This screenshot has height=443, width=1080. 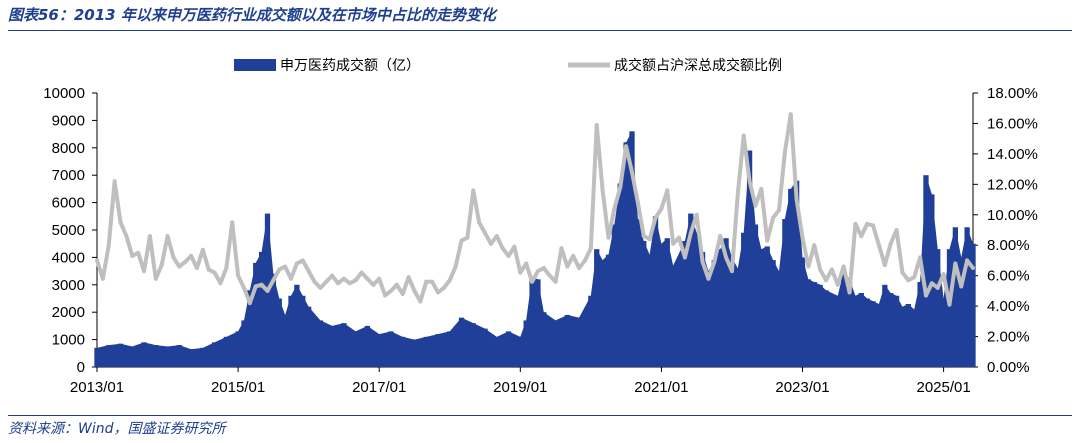 What do you see at coordinates (698, 65) in the screenshot?
I see `legend-line-label: 成交额占沪深总成交额比例` at bounding box center [698, 65].